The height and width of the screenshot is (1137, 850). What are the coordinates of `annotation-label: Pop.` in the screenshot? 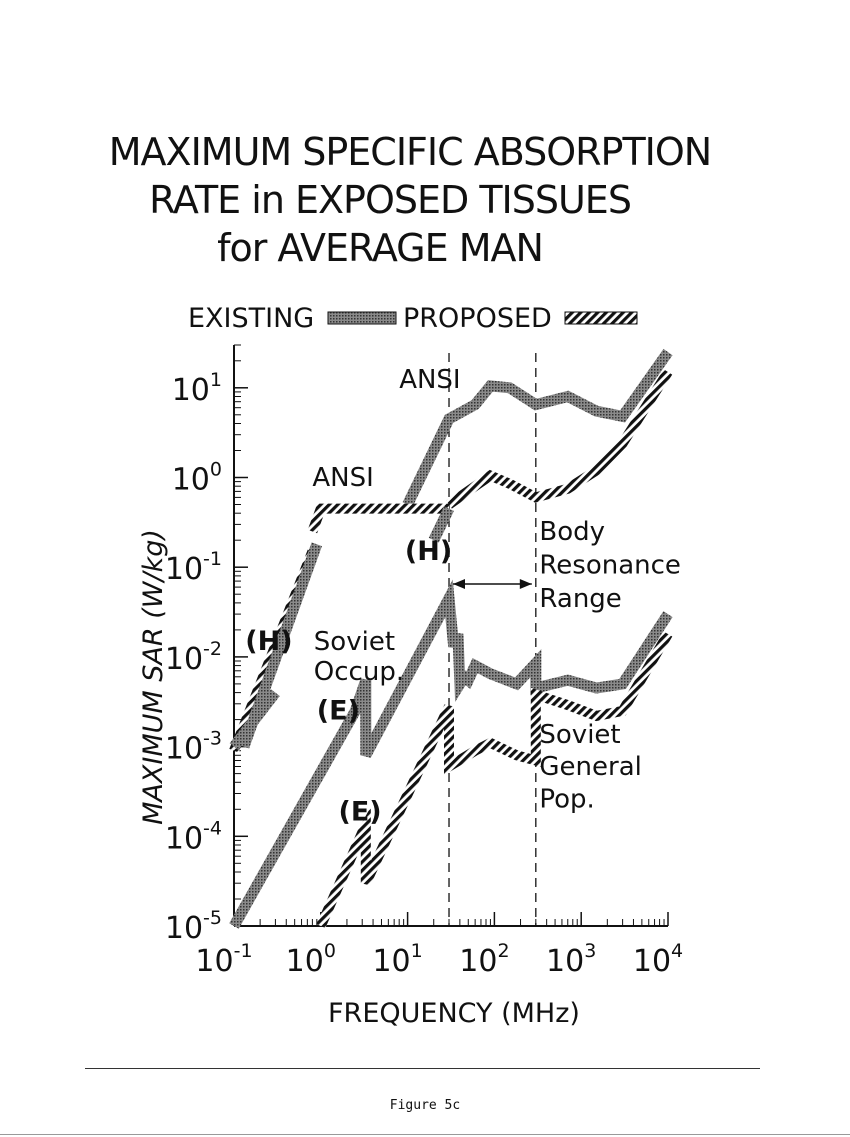 It's located at (566, 799).